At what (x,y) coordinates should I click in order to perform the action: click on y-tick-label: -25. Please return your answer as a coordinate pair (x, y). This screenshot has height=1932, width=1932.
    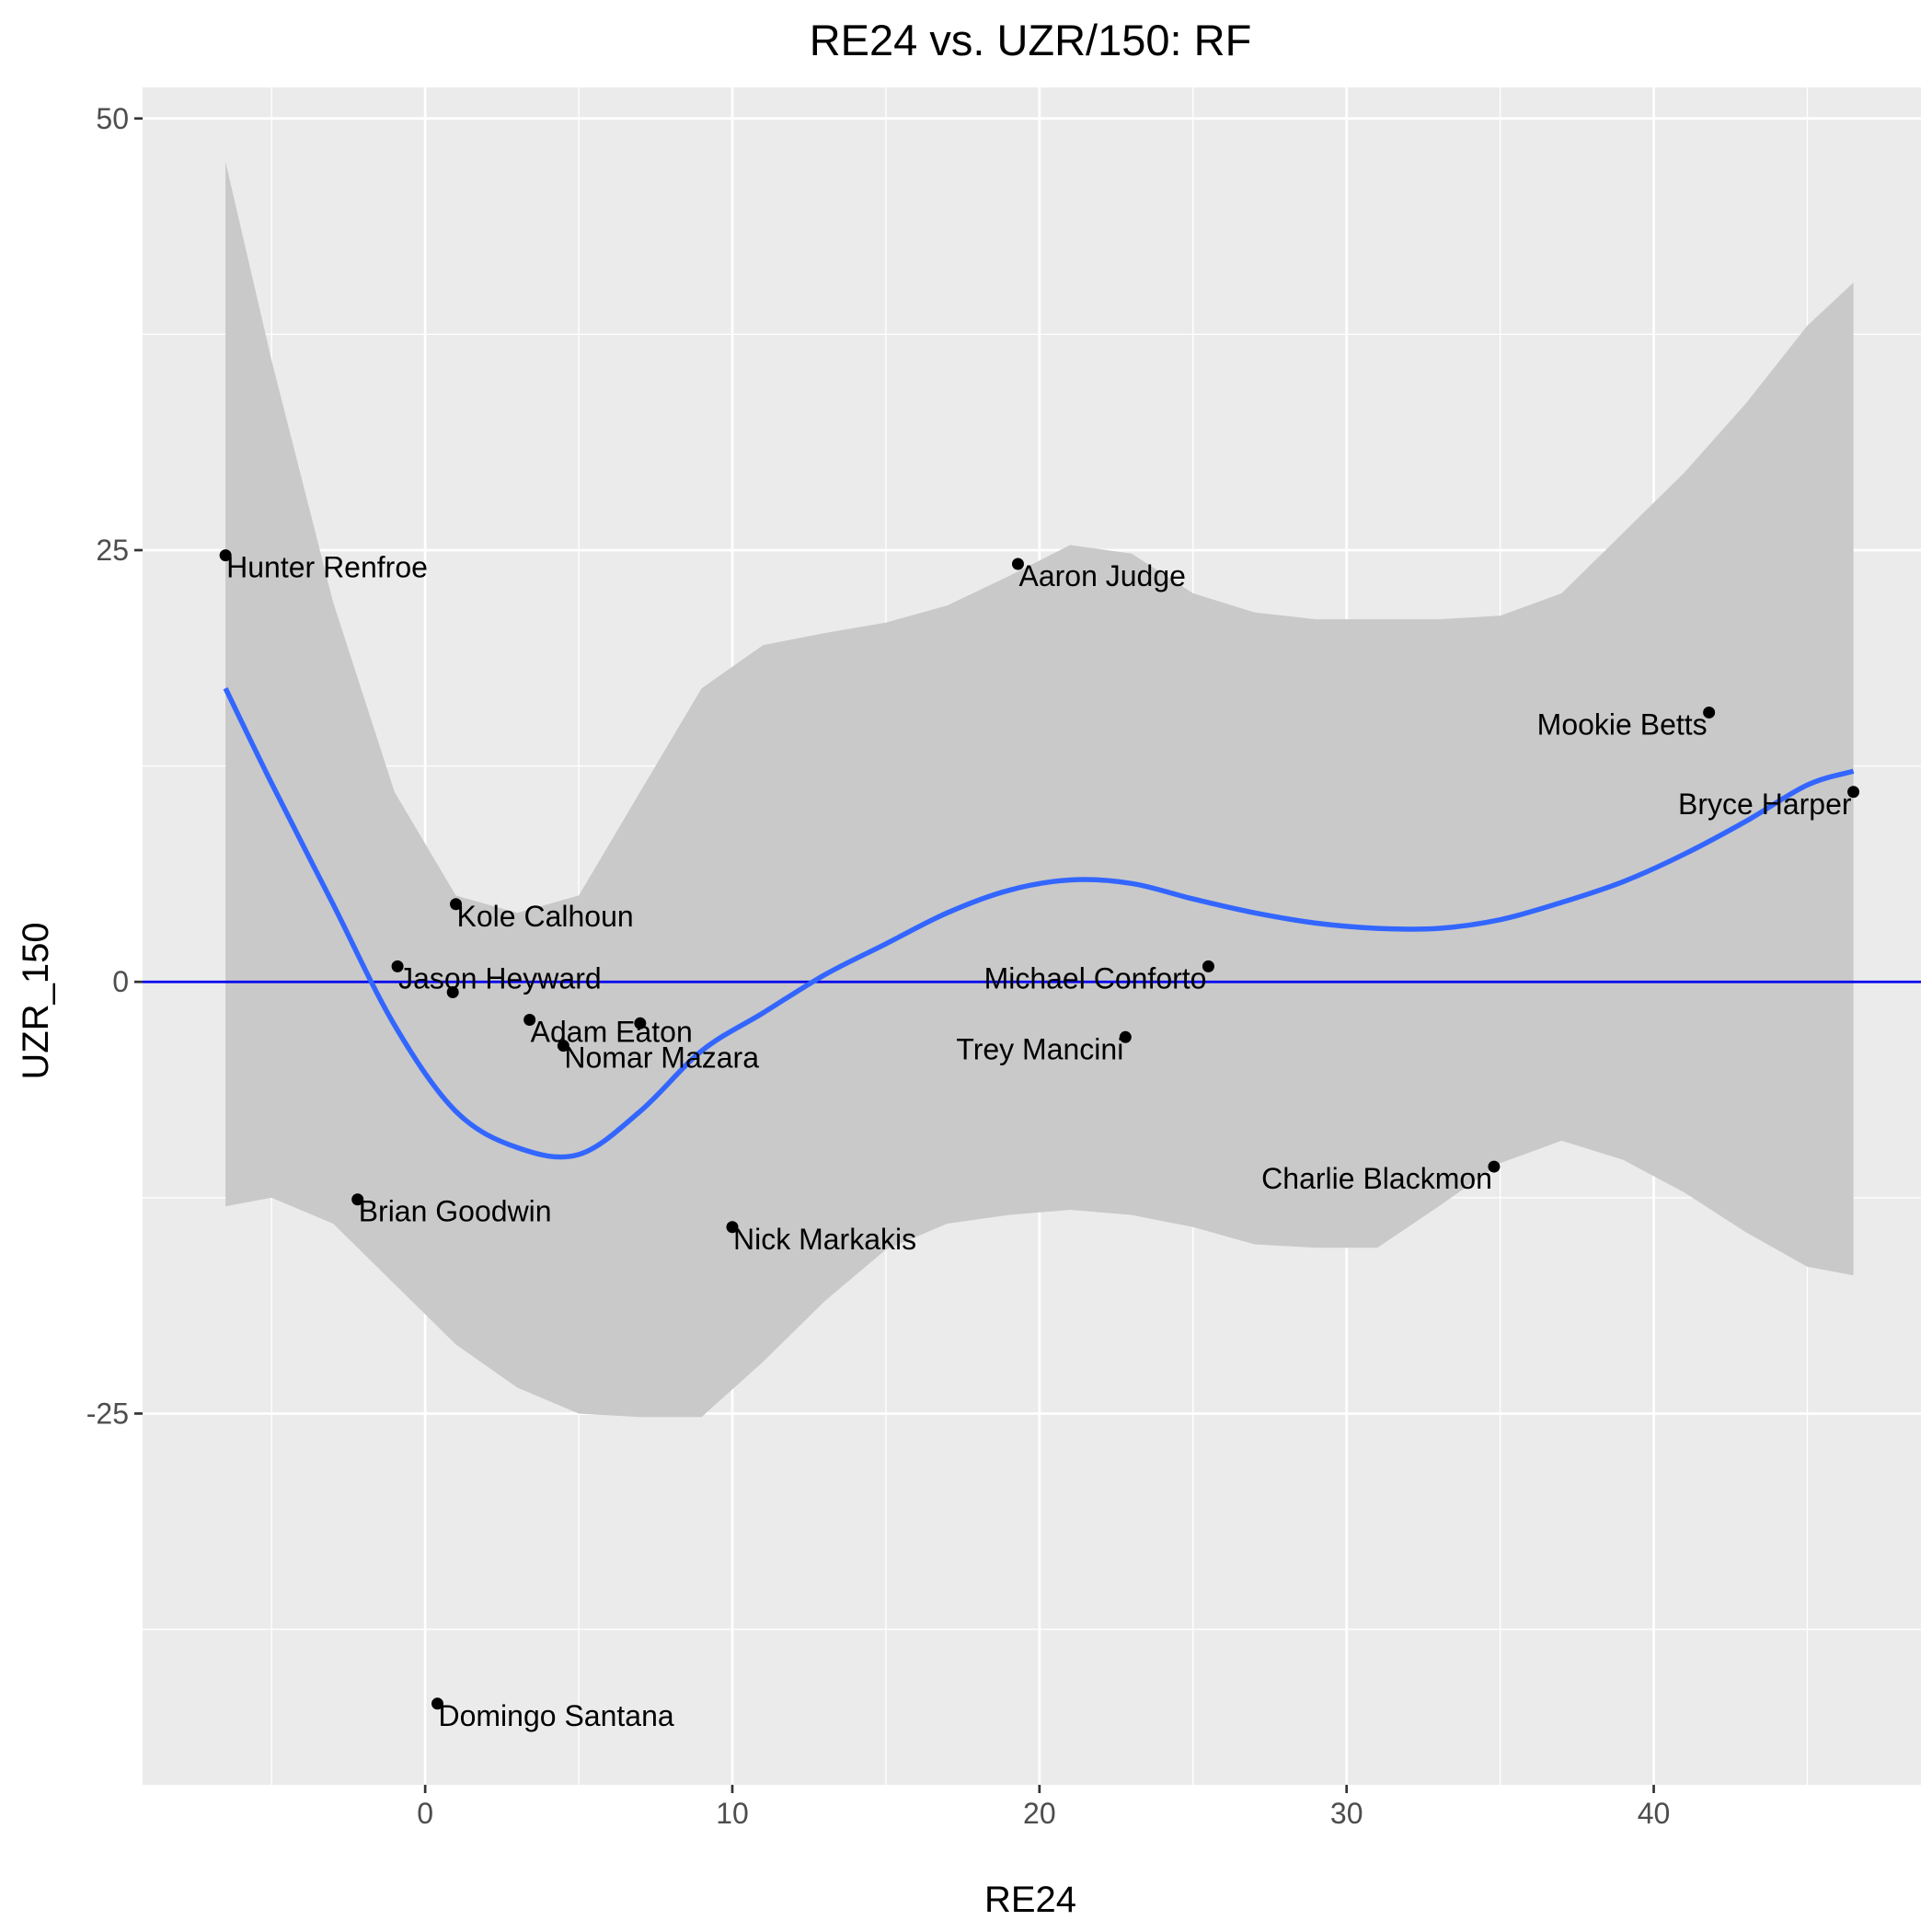
    Looking at the image, I should click on (107, 1413).